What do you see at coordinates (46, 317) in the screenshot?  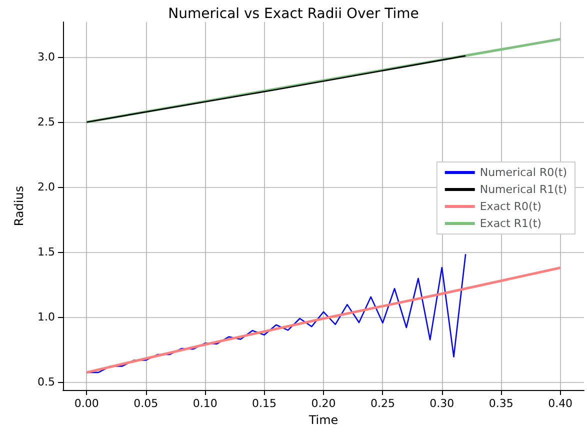 I see `y-tick-label: 1.0` at bounding box center [46, 317].